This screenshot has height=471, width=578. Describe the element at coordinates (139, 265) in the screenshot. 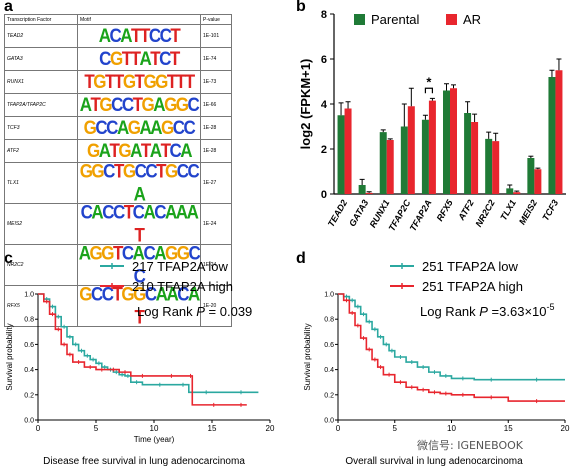

I see `motif-logo: AGGTCACAGGCC` at that location.